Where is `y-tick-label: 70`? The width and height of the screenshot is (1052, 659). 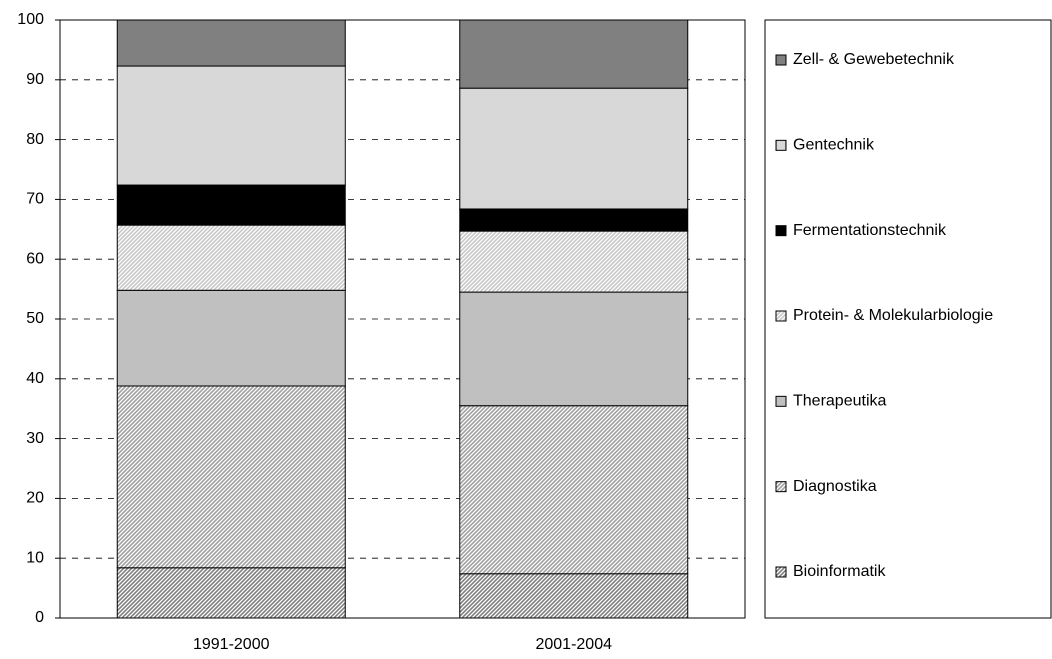
y-tick-label: 70 is located at coordinates (35, 199).